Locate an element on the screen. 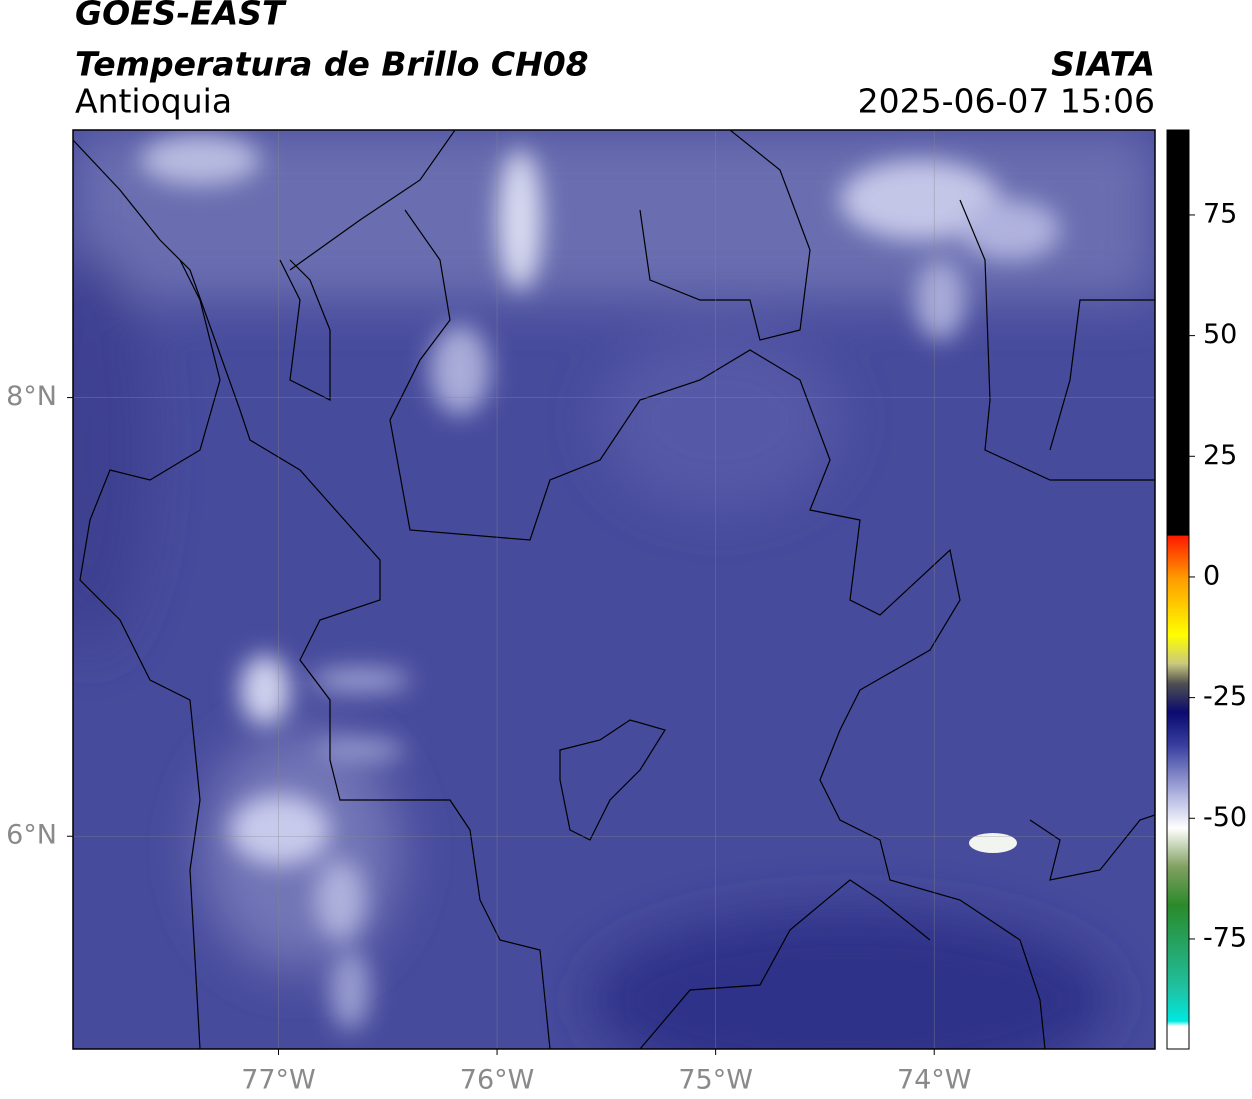  y-tick-label: 6°N is located at coordinates (31, 835).